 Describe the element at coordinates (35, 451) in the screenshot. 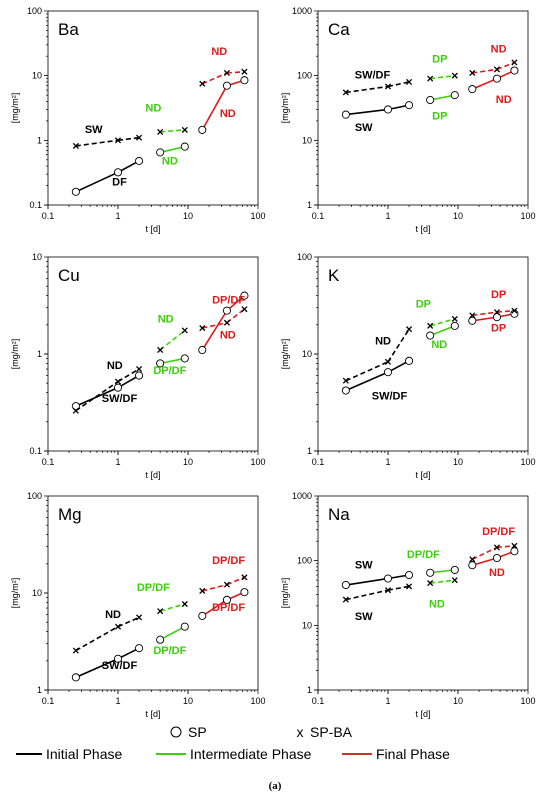

I see `y-tick-label: 0.1` at that location.